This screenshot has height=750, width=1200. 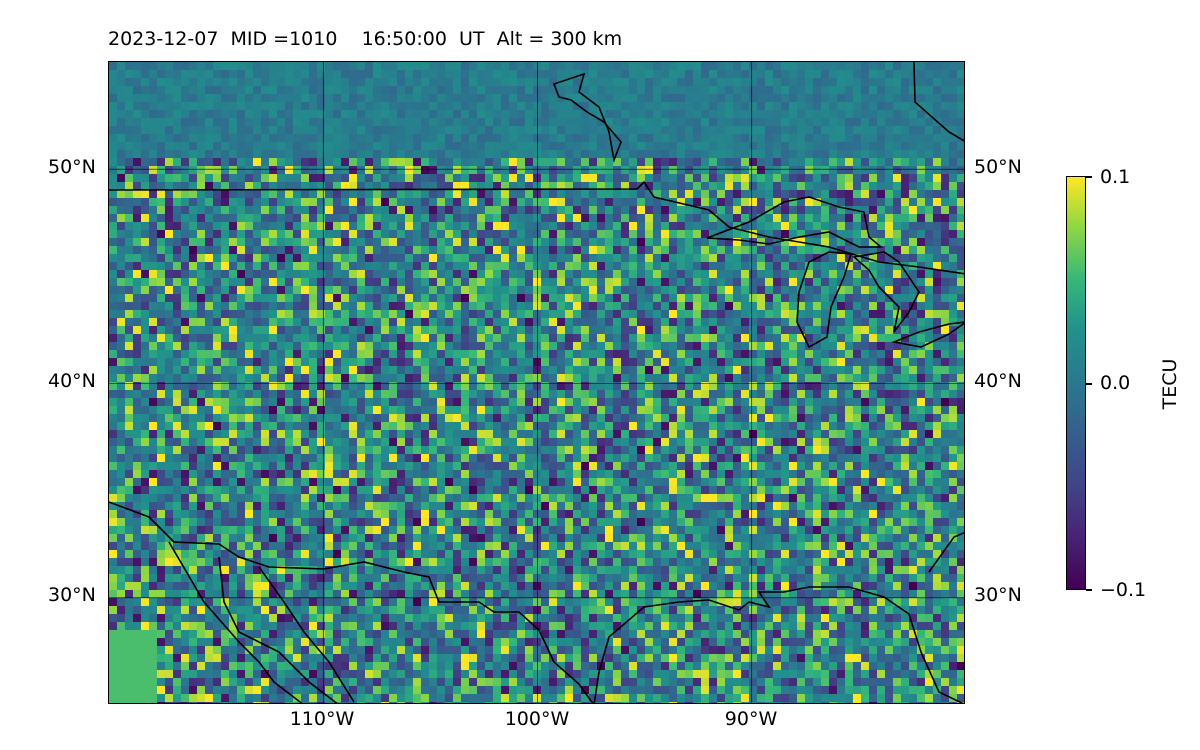 I want to click on lake-erie-ontario, so click(x=927, y=334).